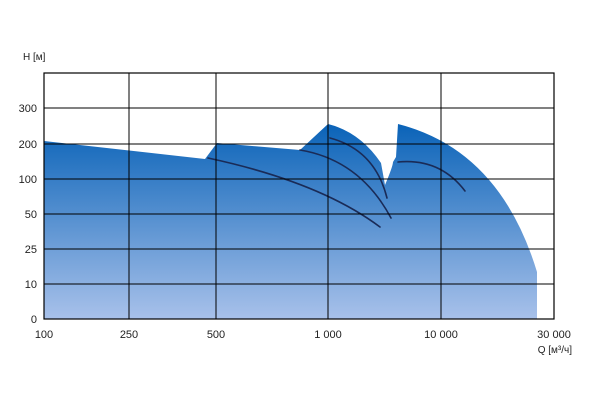 The width and height of the screenshot is (592, 402). Describe the element at coordinates (129, 335) in the screenshot. I see `x-tick-label: 250` at that location.